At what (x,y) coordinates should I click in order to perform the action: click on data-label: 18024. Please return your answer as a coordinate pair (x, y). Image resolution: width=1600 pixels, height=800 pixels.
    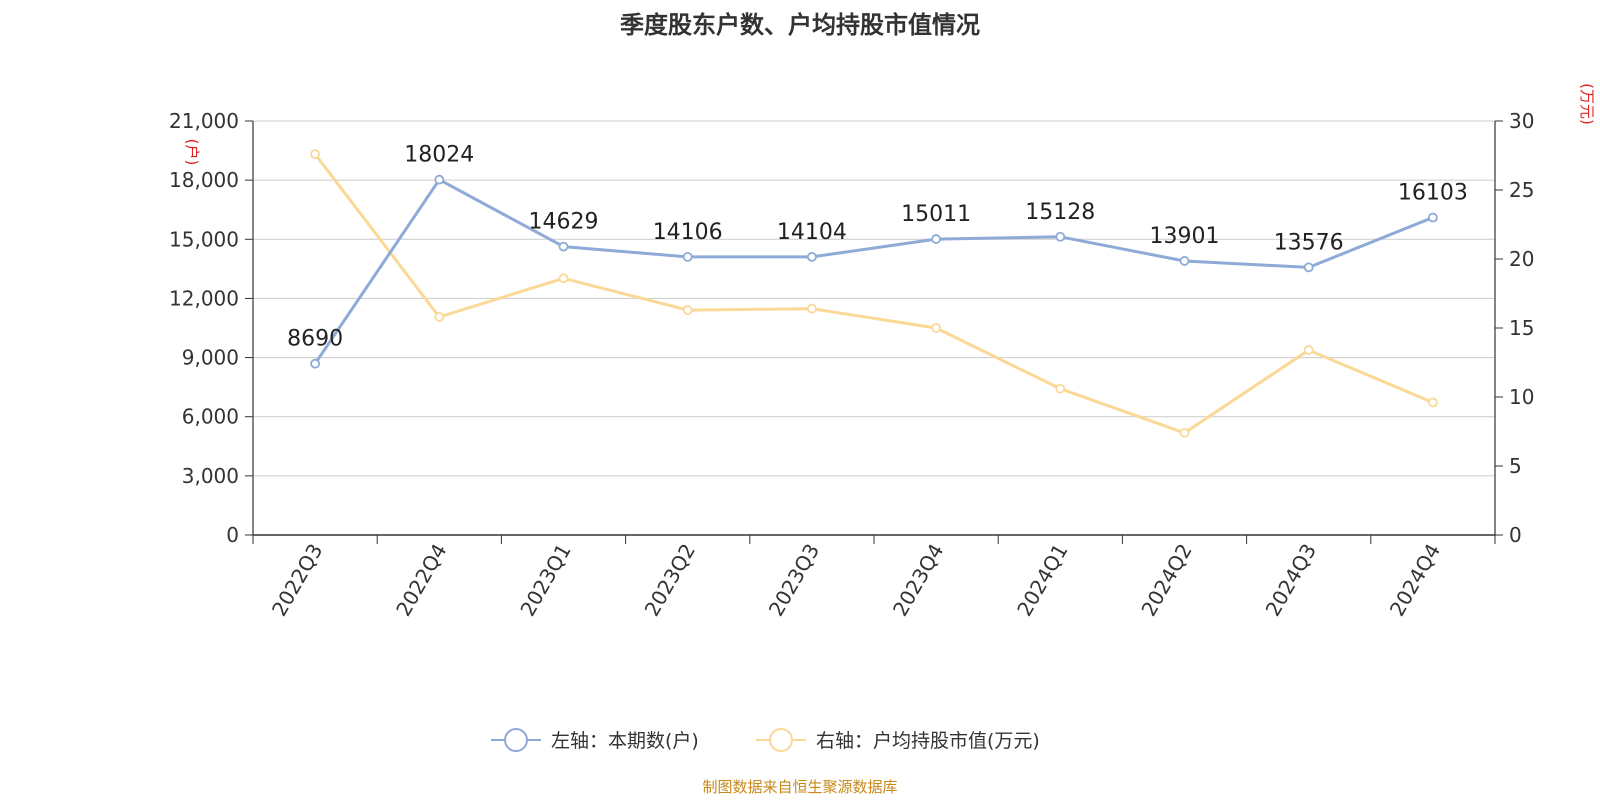
    Looking at the image, I should click on (439, 155).